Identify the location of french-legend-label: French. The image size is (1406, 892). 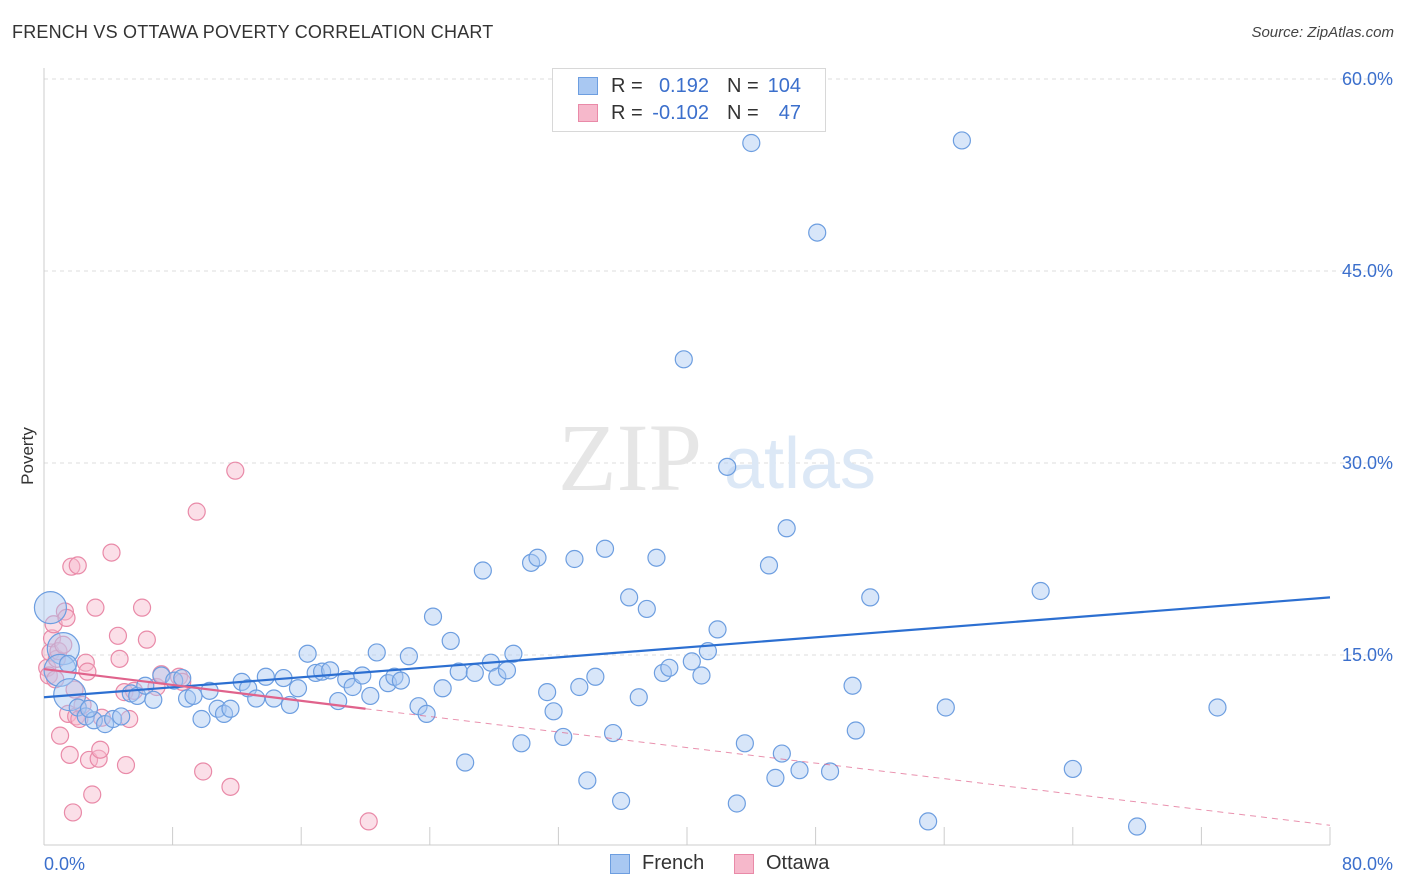
(673, 863).